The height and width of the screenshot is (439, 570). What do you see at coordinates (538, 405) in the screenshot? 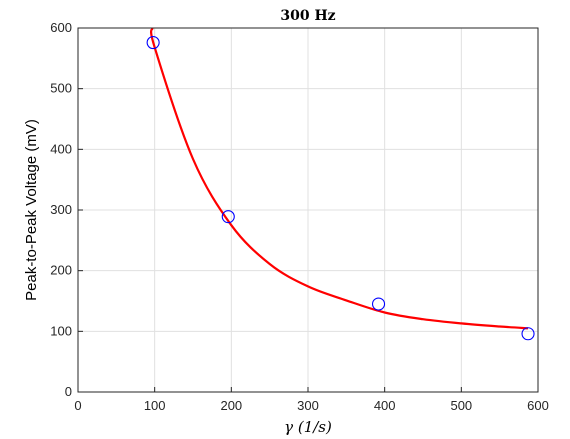
I see `x-tick-label: 600` at bounding box center [538, 405].